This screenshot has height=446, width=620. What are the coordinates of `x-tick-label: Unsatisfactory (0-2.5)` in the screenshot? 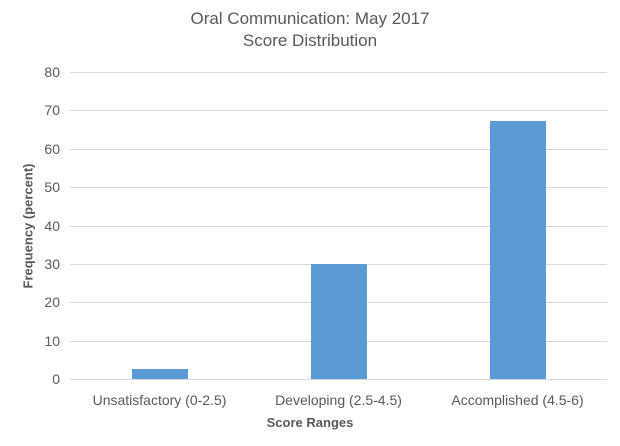 It's located at (159, 400).